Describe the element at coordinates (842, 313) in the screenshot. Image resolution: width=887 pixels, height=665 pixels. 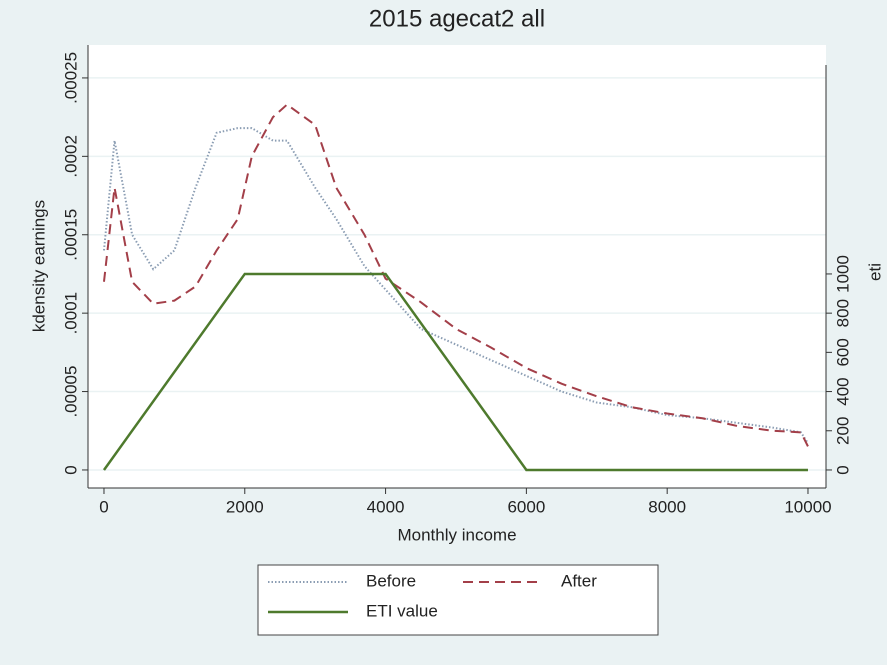
I see `y2-tick-label: 800` at that location.